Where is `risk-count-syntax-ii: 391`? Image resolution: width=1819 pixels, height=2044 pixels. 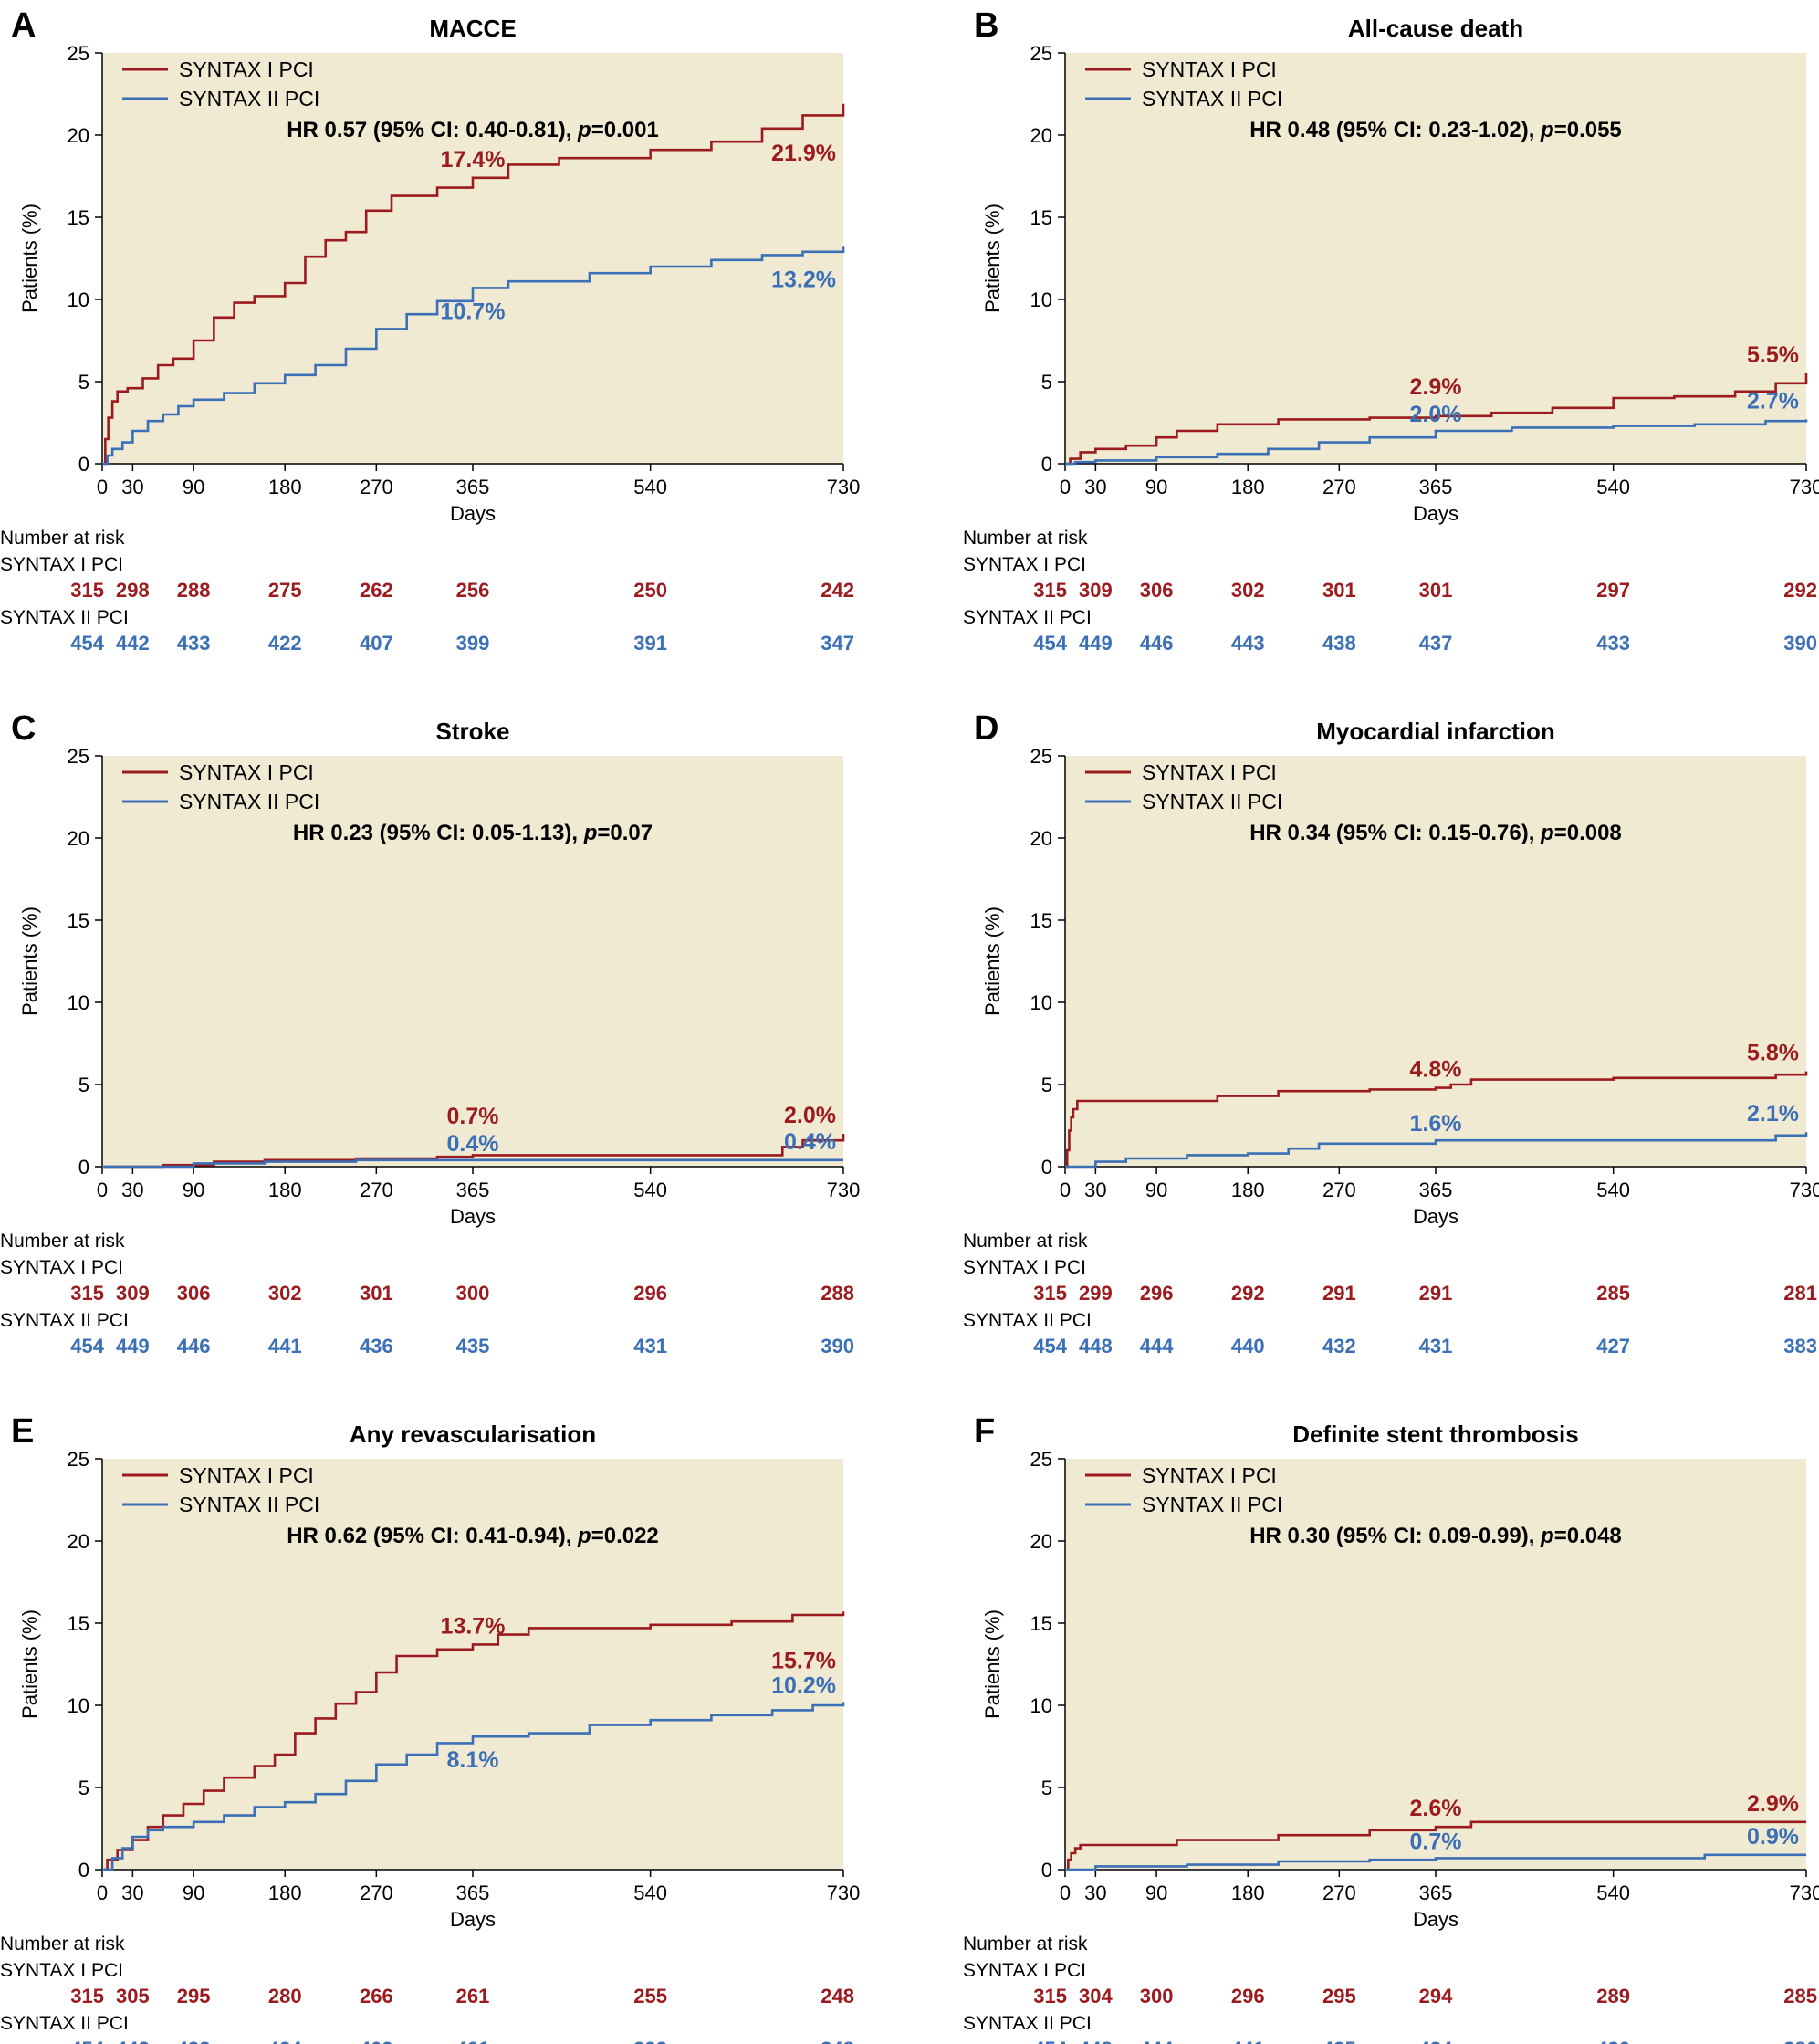
risk-count-syntax-ii: 391 is located at coordinates (650, 643).